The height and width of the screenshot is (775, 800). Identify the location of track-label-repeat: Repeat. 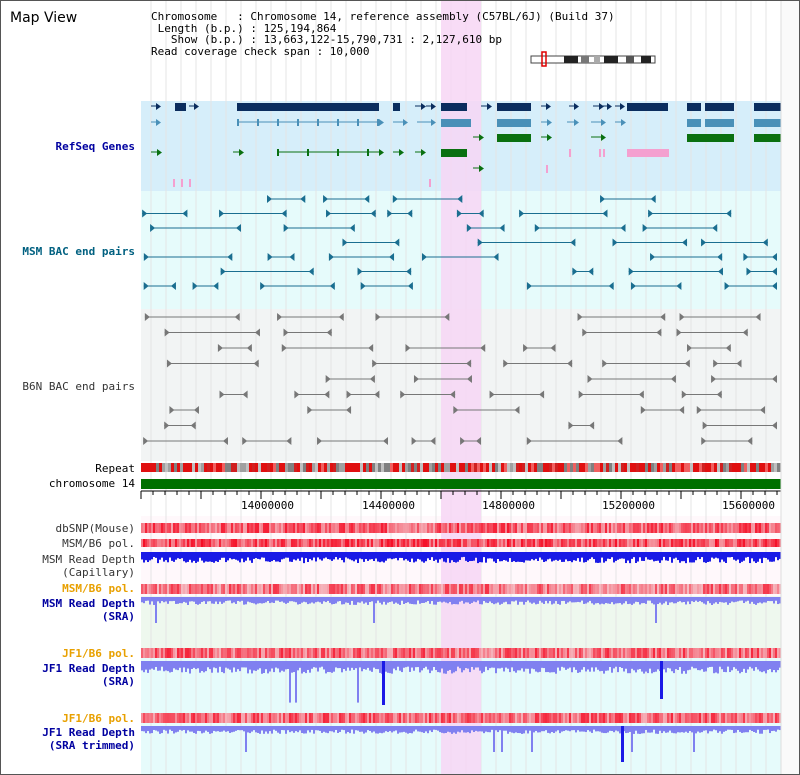
(115, 468).